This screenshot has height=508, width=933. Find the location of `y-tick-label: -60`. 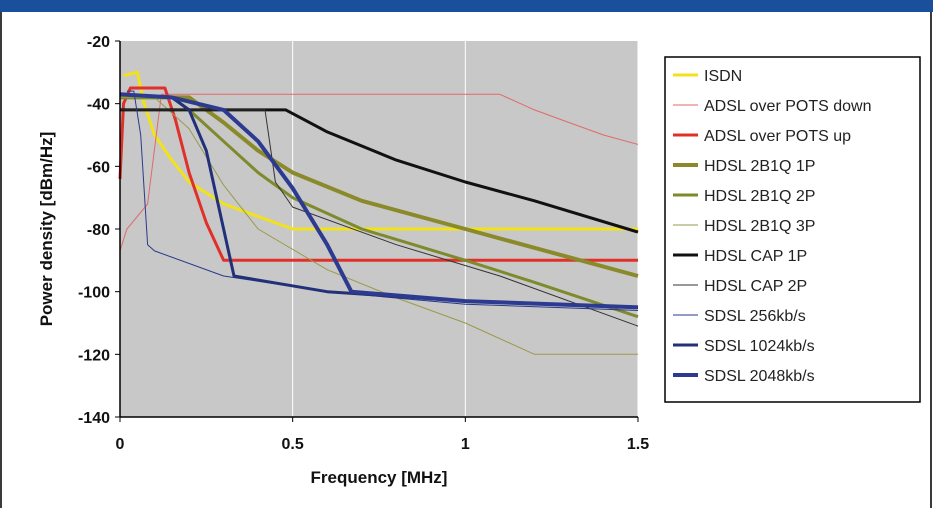

y-tick-label: -60 is located at coordinates (98, 167).